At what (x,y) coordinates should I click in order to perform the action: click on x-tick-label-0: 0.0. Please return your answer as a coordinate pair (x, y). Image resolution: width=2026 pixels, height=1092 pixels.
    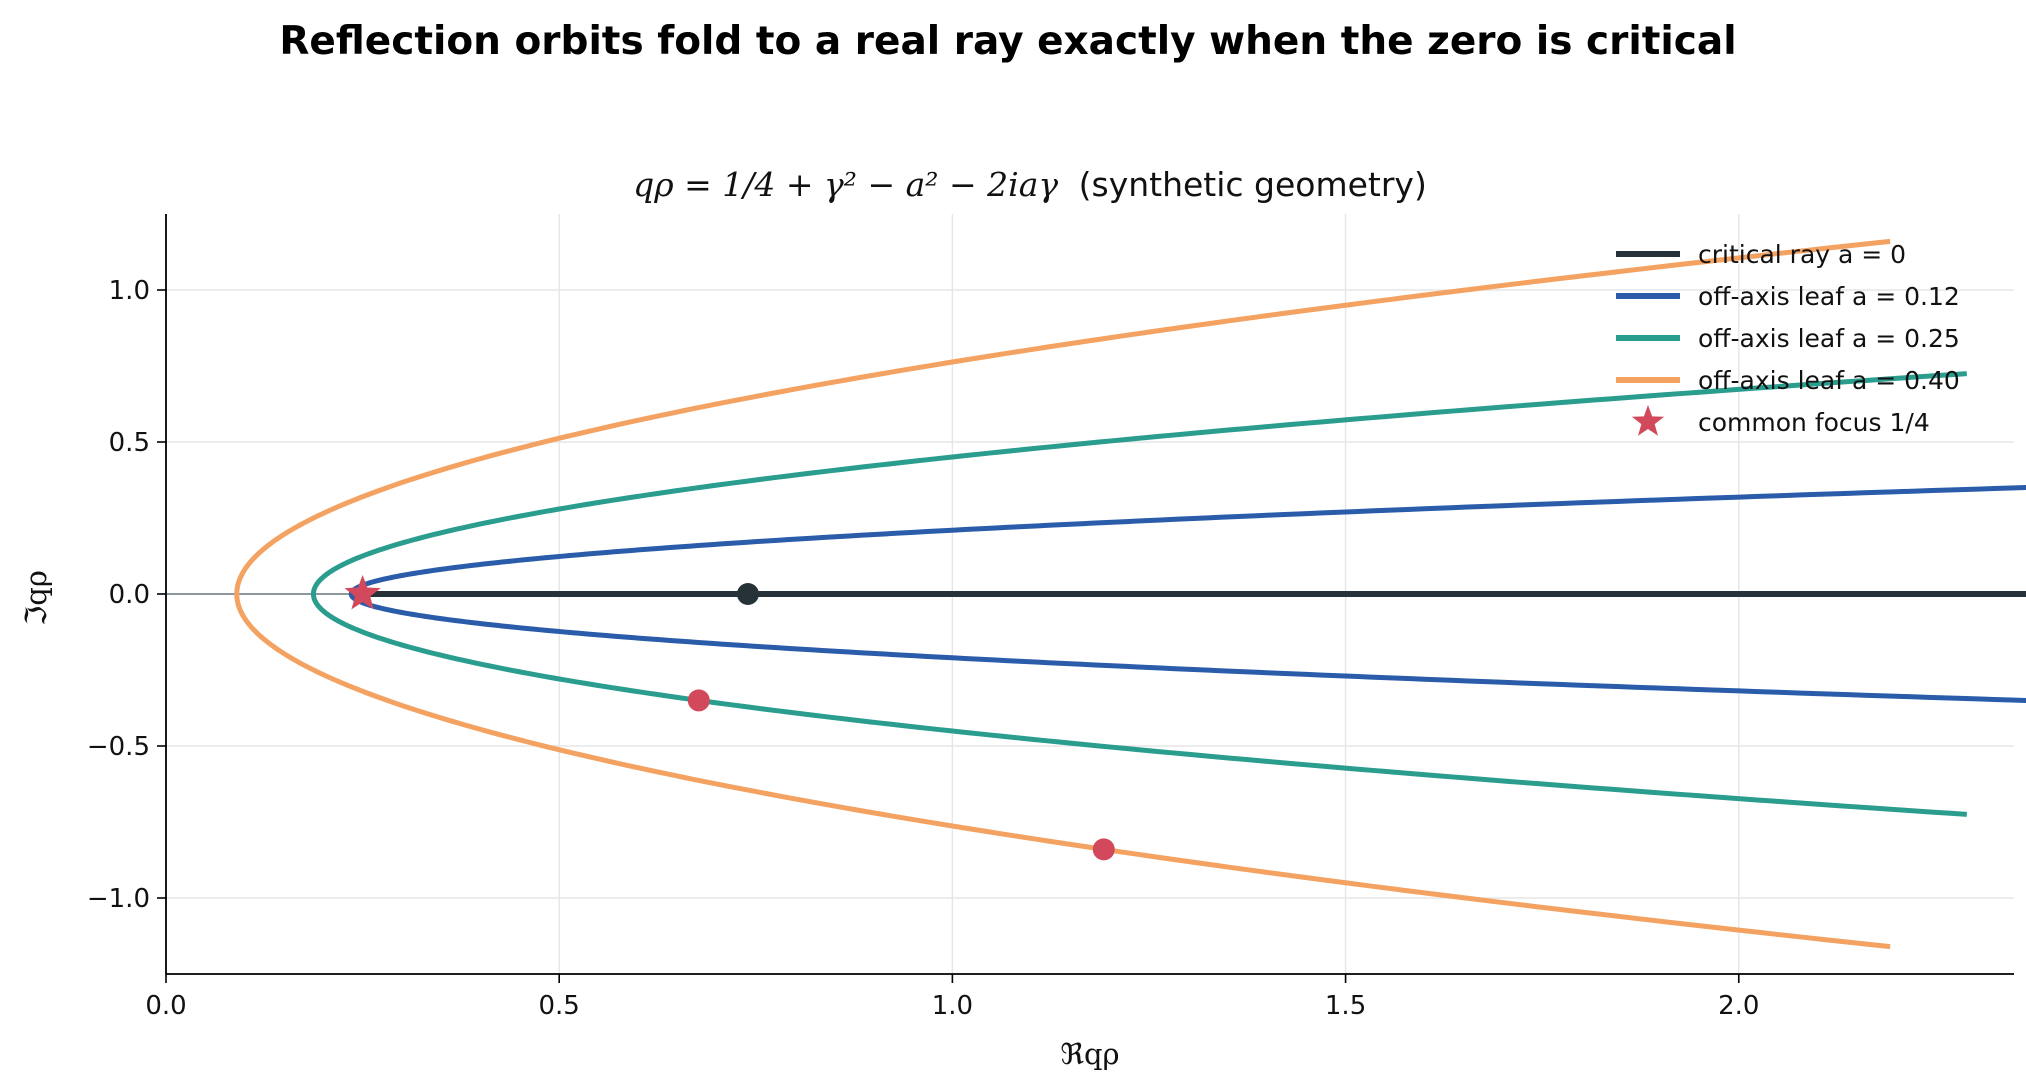
    Looking at the image, I should click on (165, 1006).